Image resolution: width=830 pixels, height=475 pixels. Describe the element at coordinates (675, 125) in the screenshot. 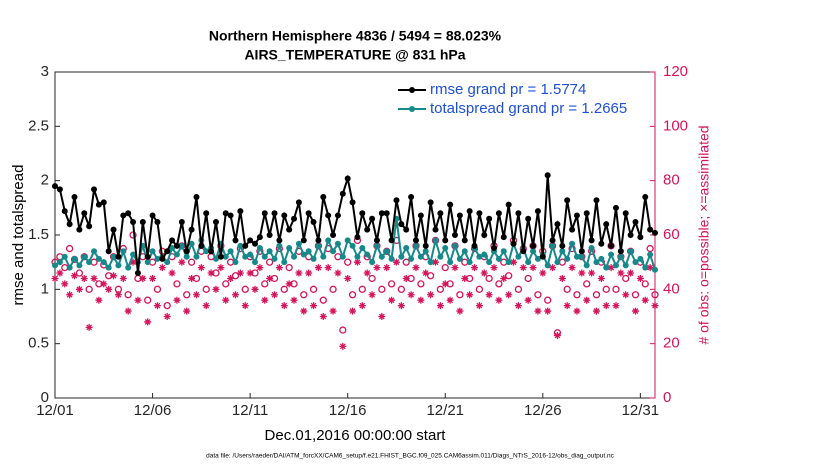

I see `y2-tick-label: 100` at that location.